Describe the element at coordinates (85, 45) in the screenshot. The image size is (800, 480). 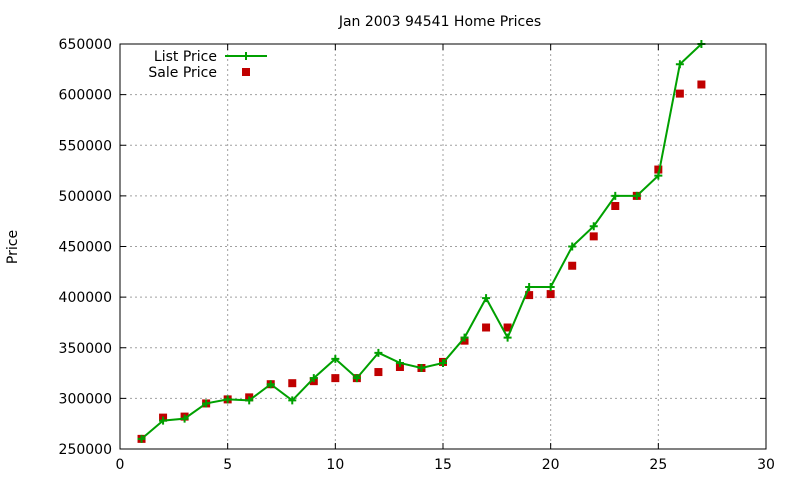
I see `y-tick-label: 650000` at that location.